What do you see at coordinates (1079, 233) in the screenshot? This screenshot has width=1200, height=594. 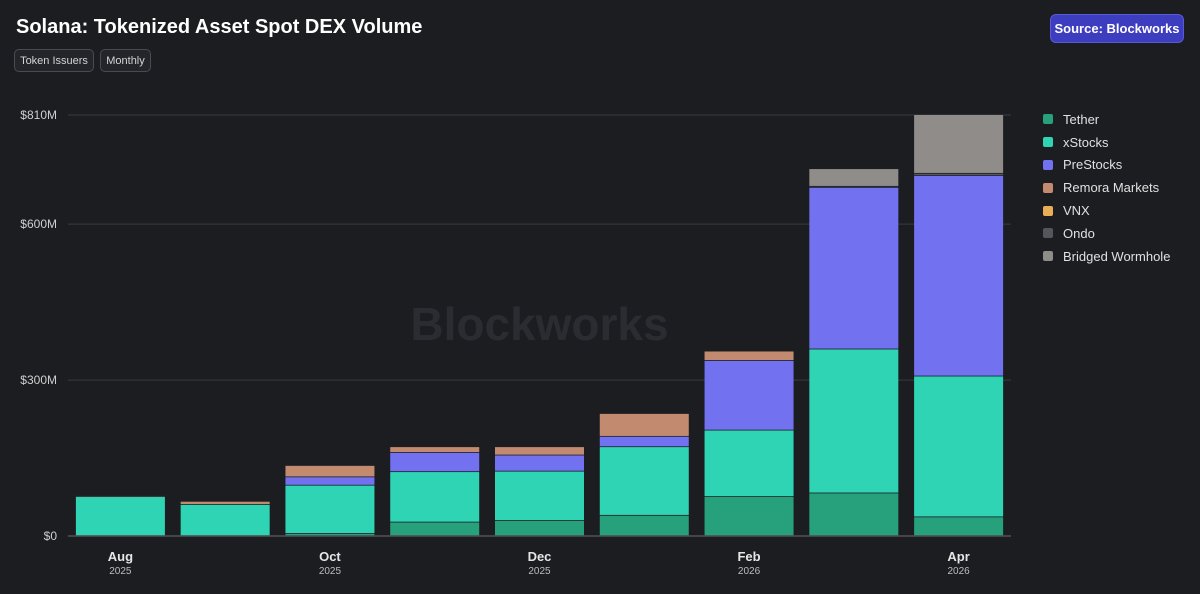 I see `legend-label: Ondo` at bounding box center [1079, 233].